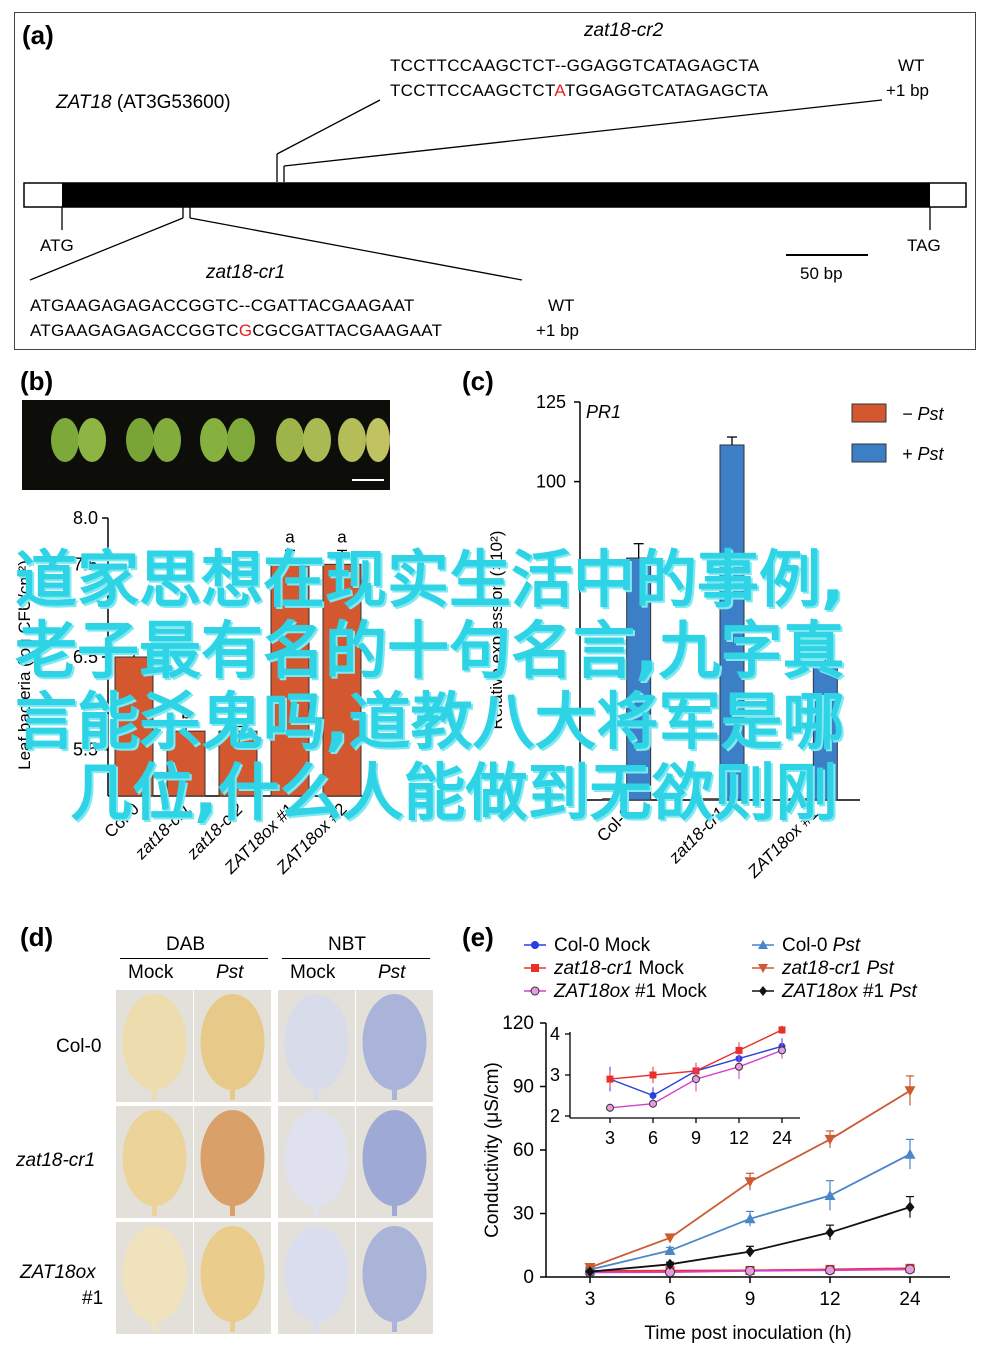 This screenshot has width=990, height=1348. What do you see at coordinates (430, 579) in the screenshot?
I see `watermark-line-1: 道家思想在现实生活中的事例,` at bounding box center [430, 579].